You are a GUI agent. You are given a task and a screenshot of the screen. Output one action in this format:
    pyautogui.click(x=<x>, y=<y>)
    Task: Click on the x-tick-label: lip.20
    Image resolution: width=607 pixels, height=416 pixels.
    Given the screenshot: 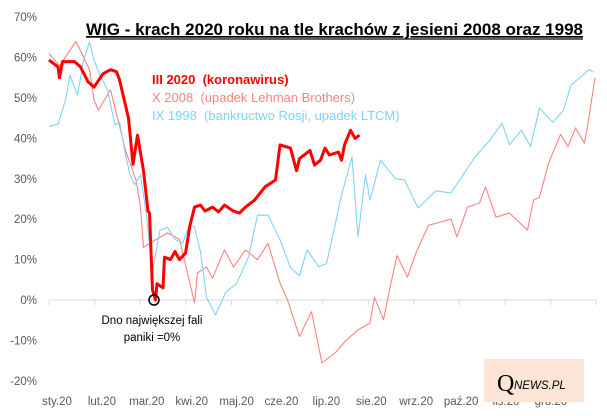 What is the action you would take?
    pyautogui.click(x=327, y=402)
    